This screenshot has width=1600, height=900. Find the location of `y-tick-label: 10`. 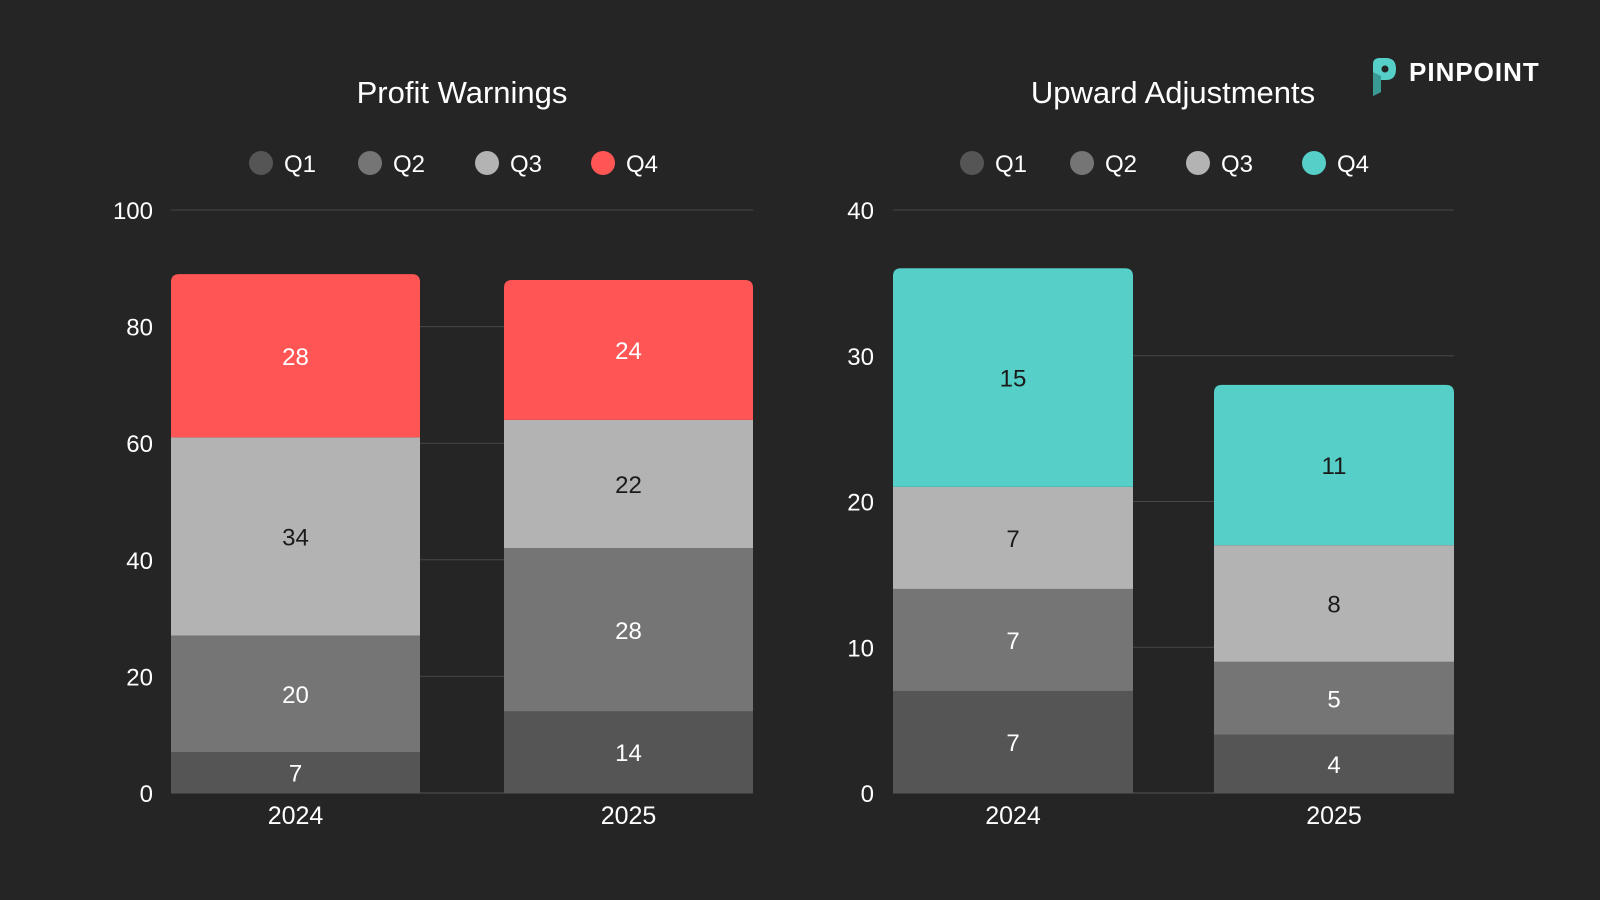

y-tick-label: 10 is located at coordinates (860, 648).